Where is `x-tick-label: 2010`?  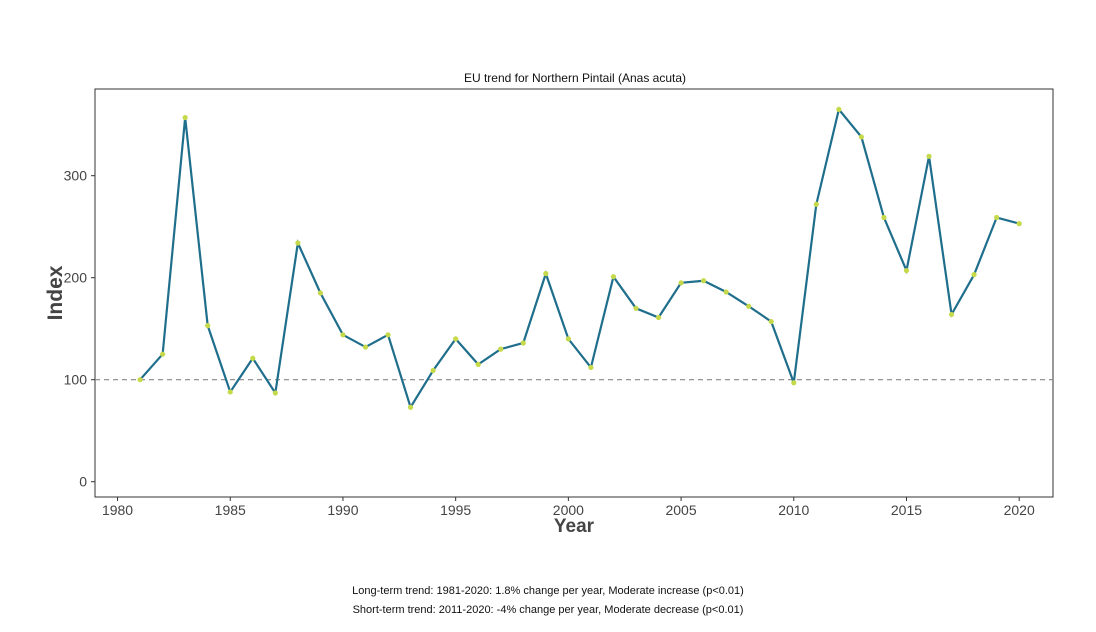 x-tick-label: 2010 is located at coordinates (793, 510).